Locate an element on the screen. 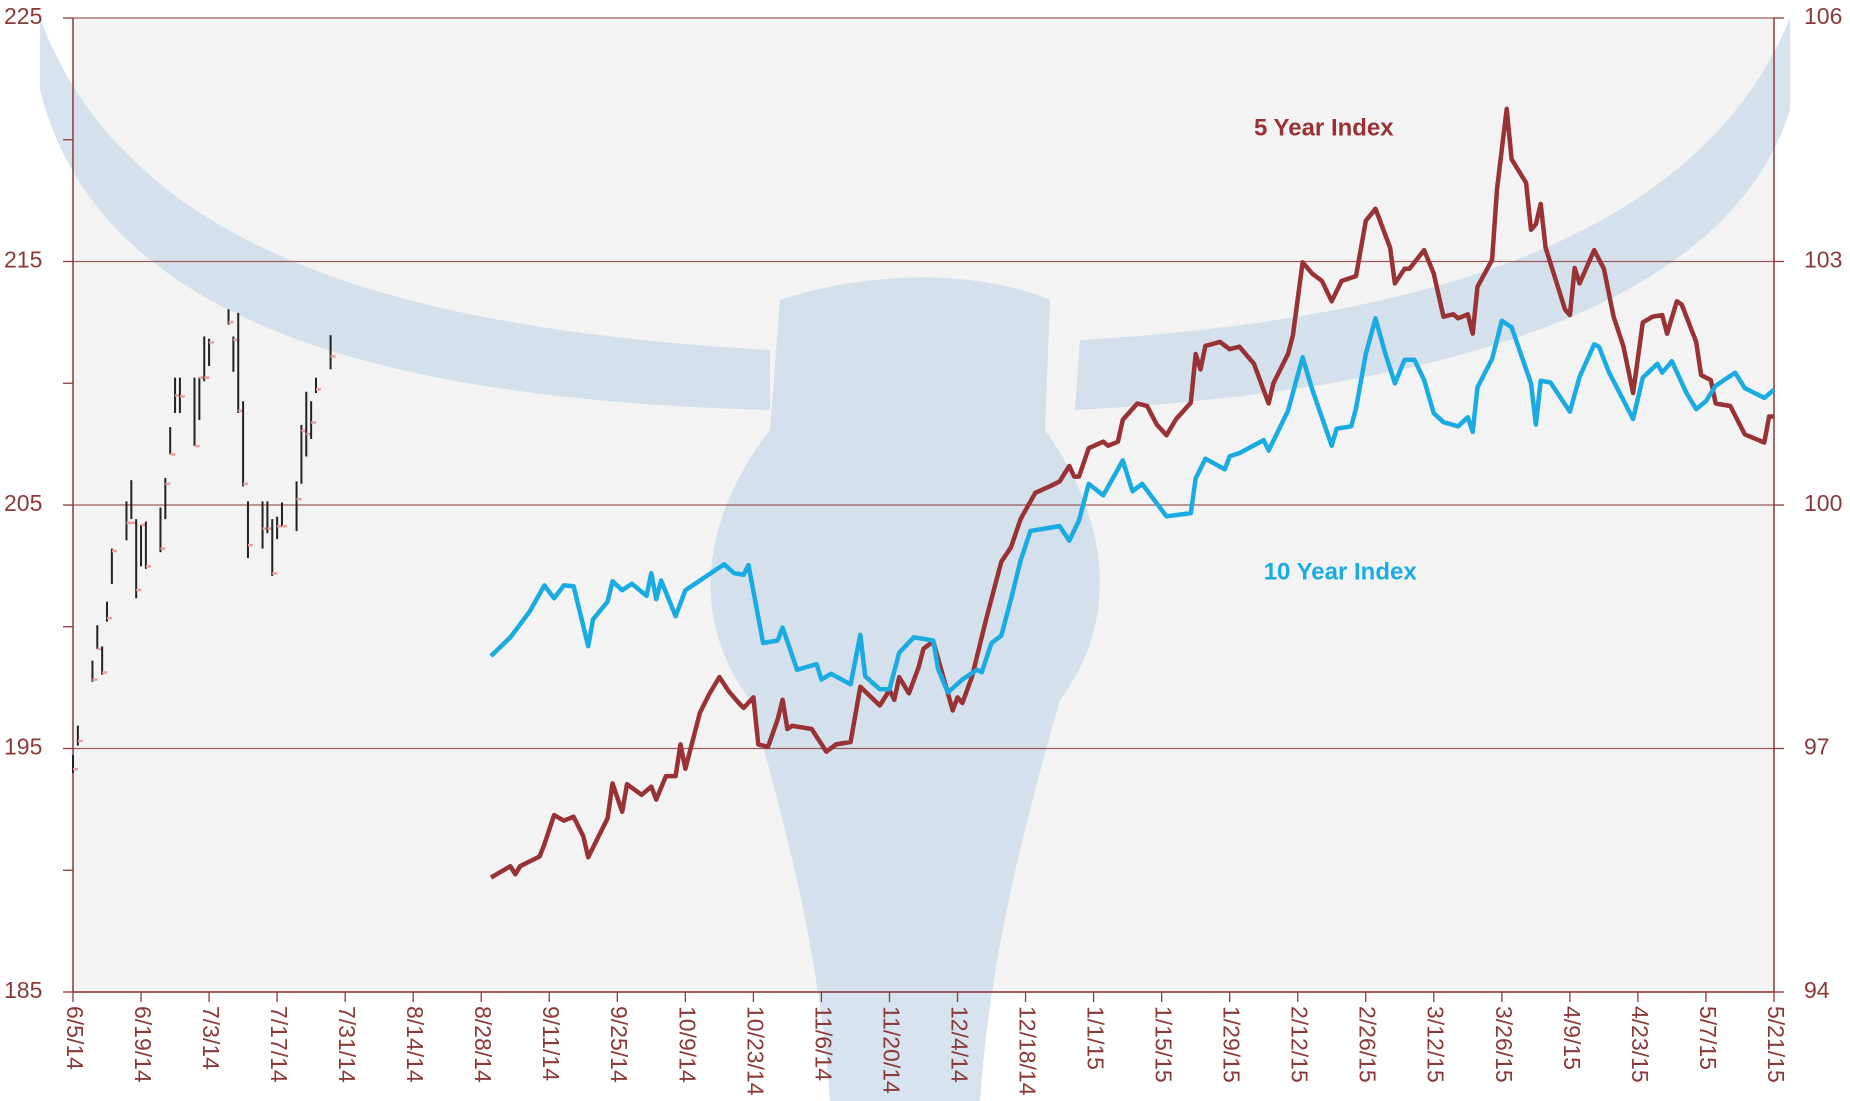 Image resolution: width=1850 pixels, height=1101 pixels. annotation: 10 Year Index is located at coordinates (1341, 572).